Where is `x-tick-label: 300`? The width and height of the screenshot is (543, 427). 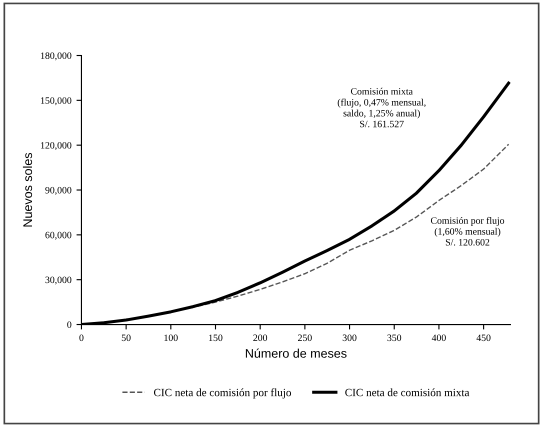 x-tick-label: 300 is located at coordinates (349, 338).